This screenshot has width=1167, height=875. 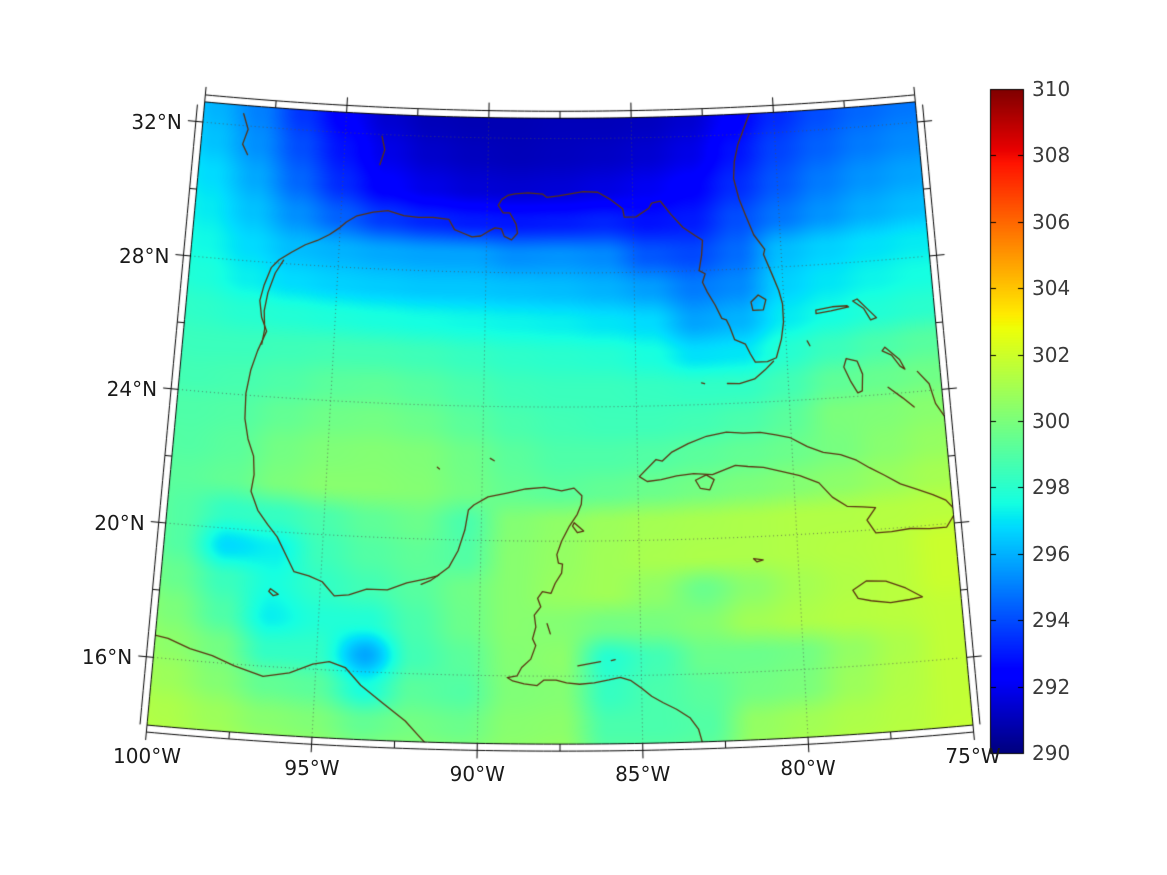 I want to click on x-tick-label: 80°W, so click(x=808, y=768).